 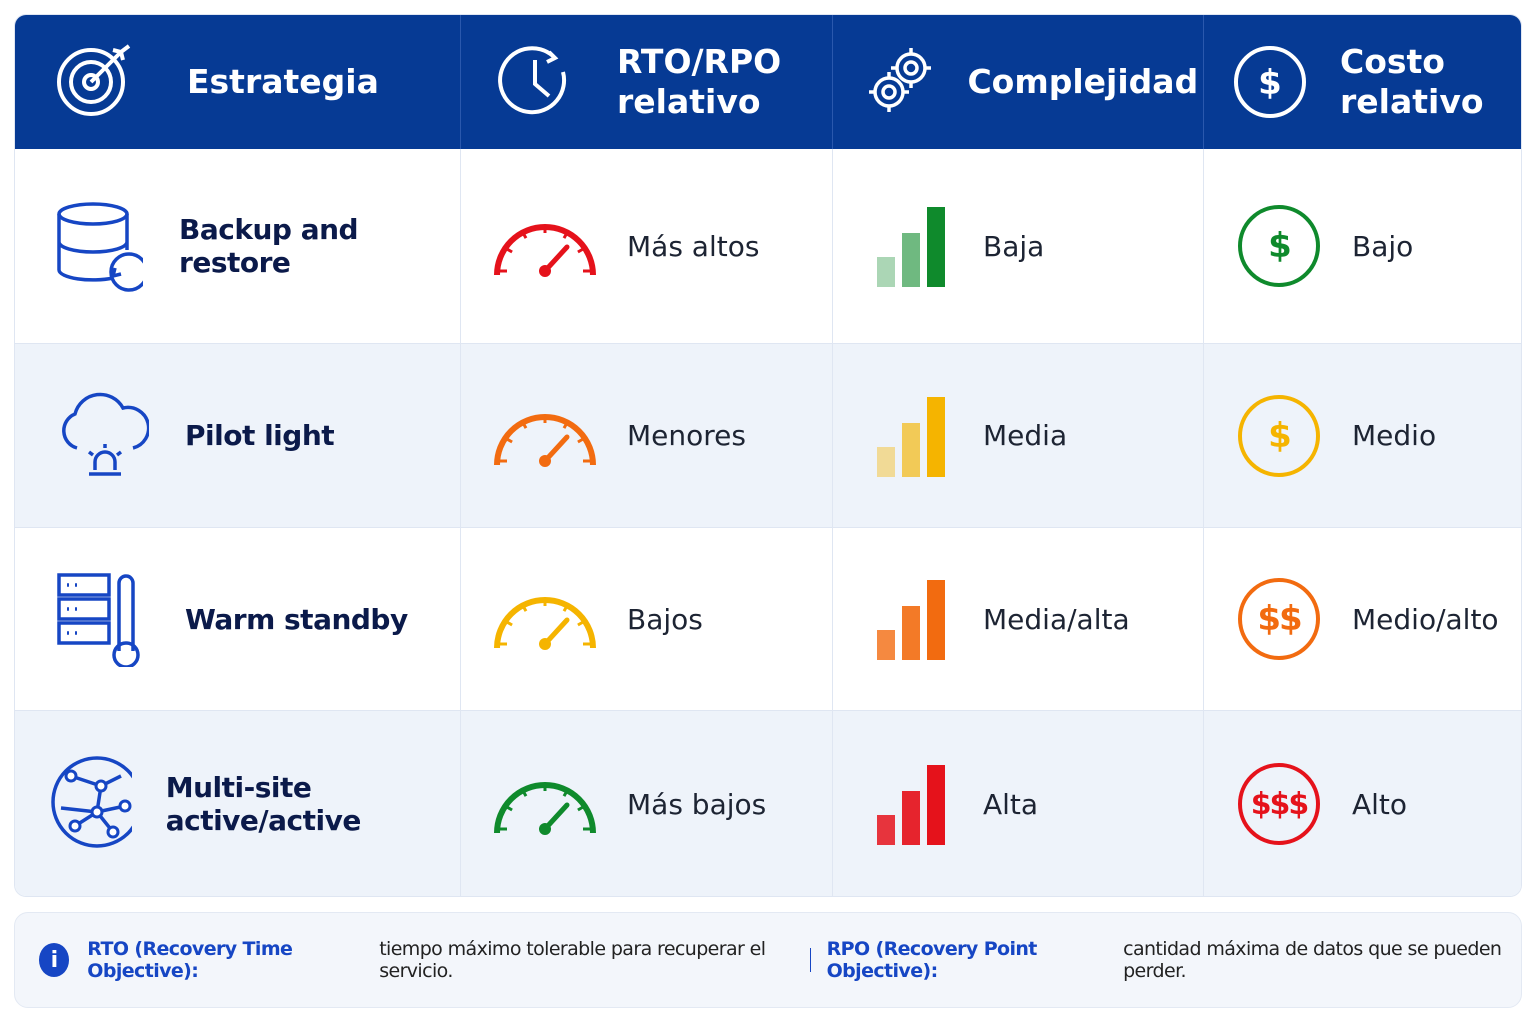 What do you see at coordinates (1279, 804) in the screenshot?
I see `cost-icon: $$$` at bounding box center [1279, 804].